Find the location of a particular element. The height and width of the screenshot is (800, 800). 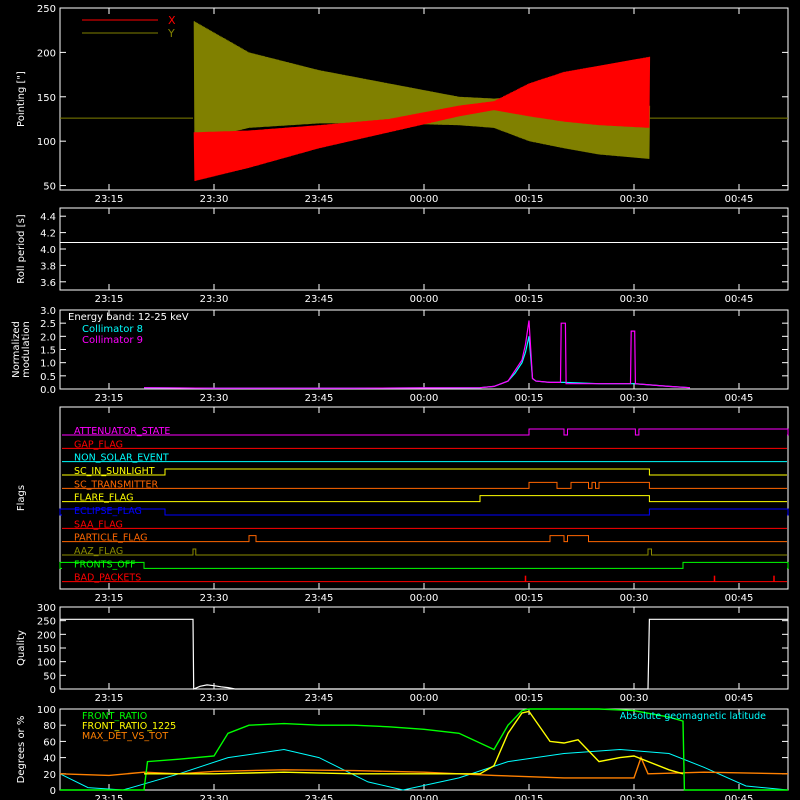

modulation-legend-label: Collimator 8 is located at coordinates (112, 329).